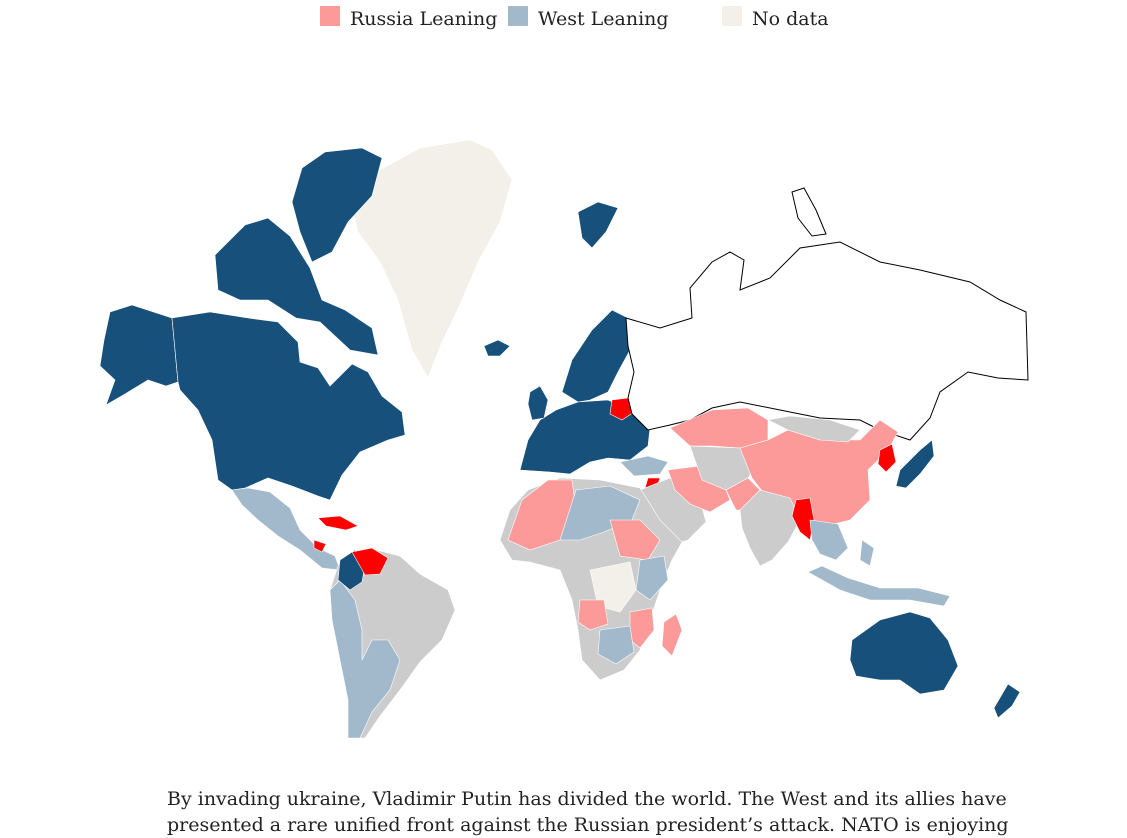  What do you see at coordinates (829, 540) in the screenshot?
I see `region-southeast-asia` at bounding box center [829, 540].